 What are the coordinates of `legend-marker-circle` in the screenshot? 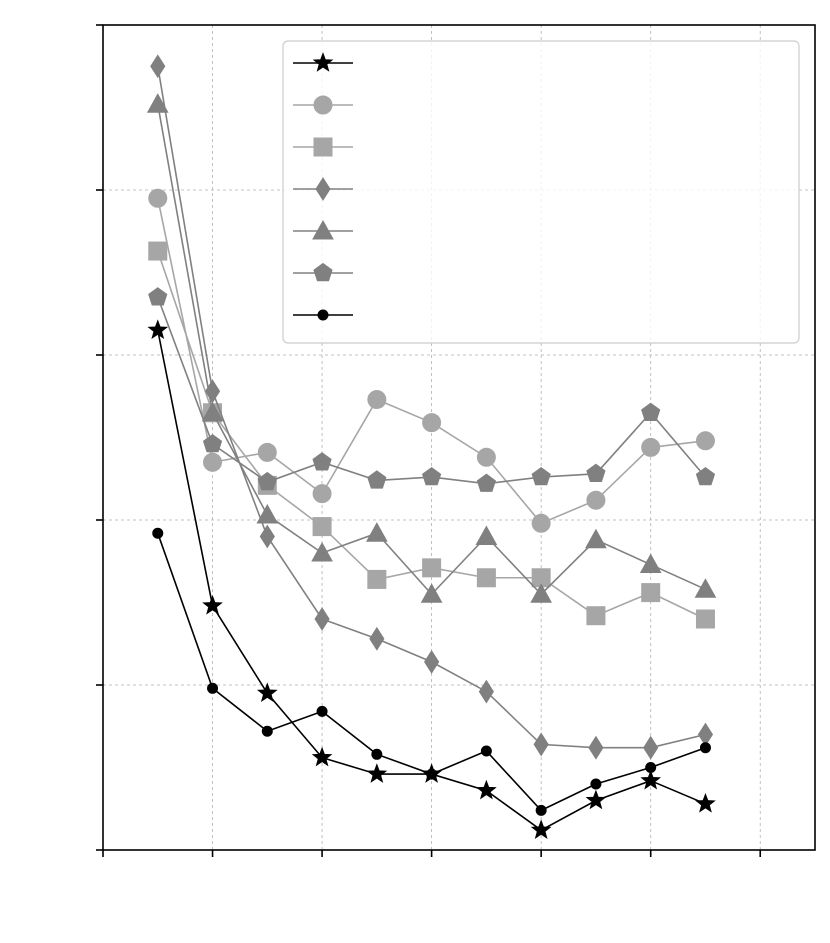 It's located at (323, 105).